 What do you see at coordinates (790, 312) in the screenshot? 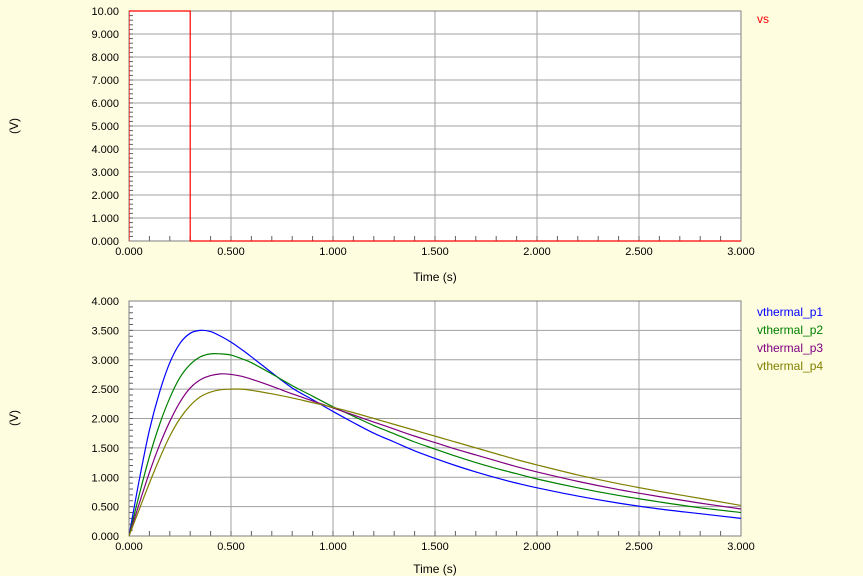
I see `legend-entry-vthermal_p1: vthermal_p1` at bounding box center [790, 312].